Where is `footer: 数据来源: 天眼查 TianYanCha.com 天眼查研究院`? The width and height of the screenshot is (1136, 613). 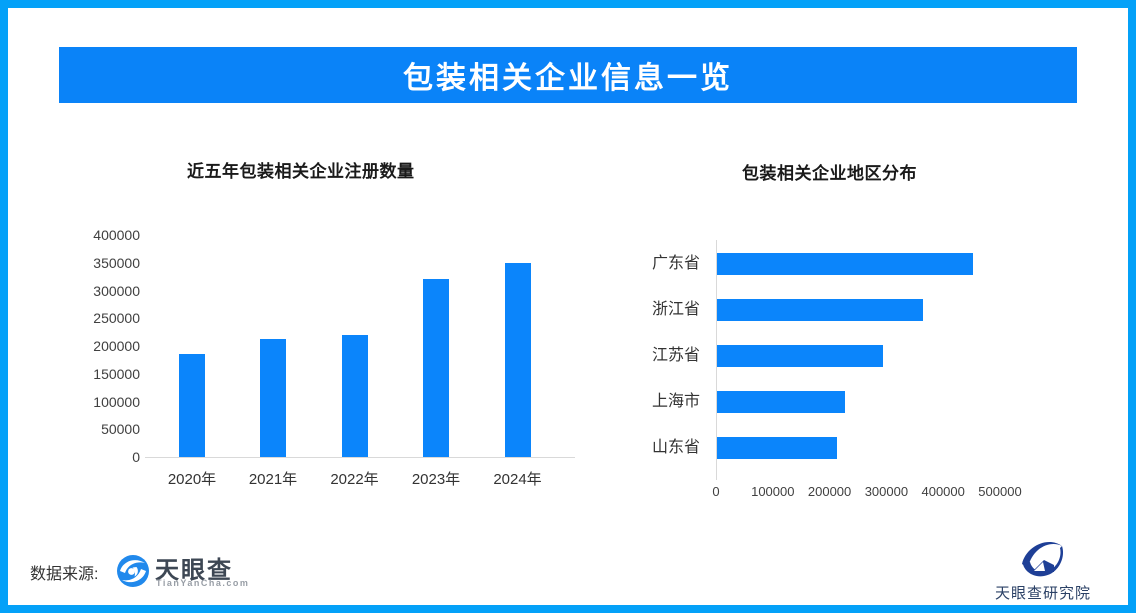 footer: 数据来源: 天眼查 TianYanCha.com 天眼查研究院 is located at coordinates (568, 566).